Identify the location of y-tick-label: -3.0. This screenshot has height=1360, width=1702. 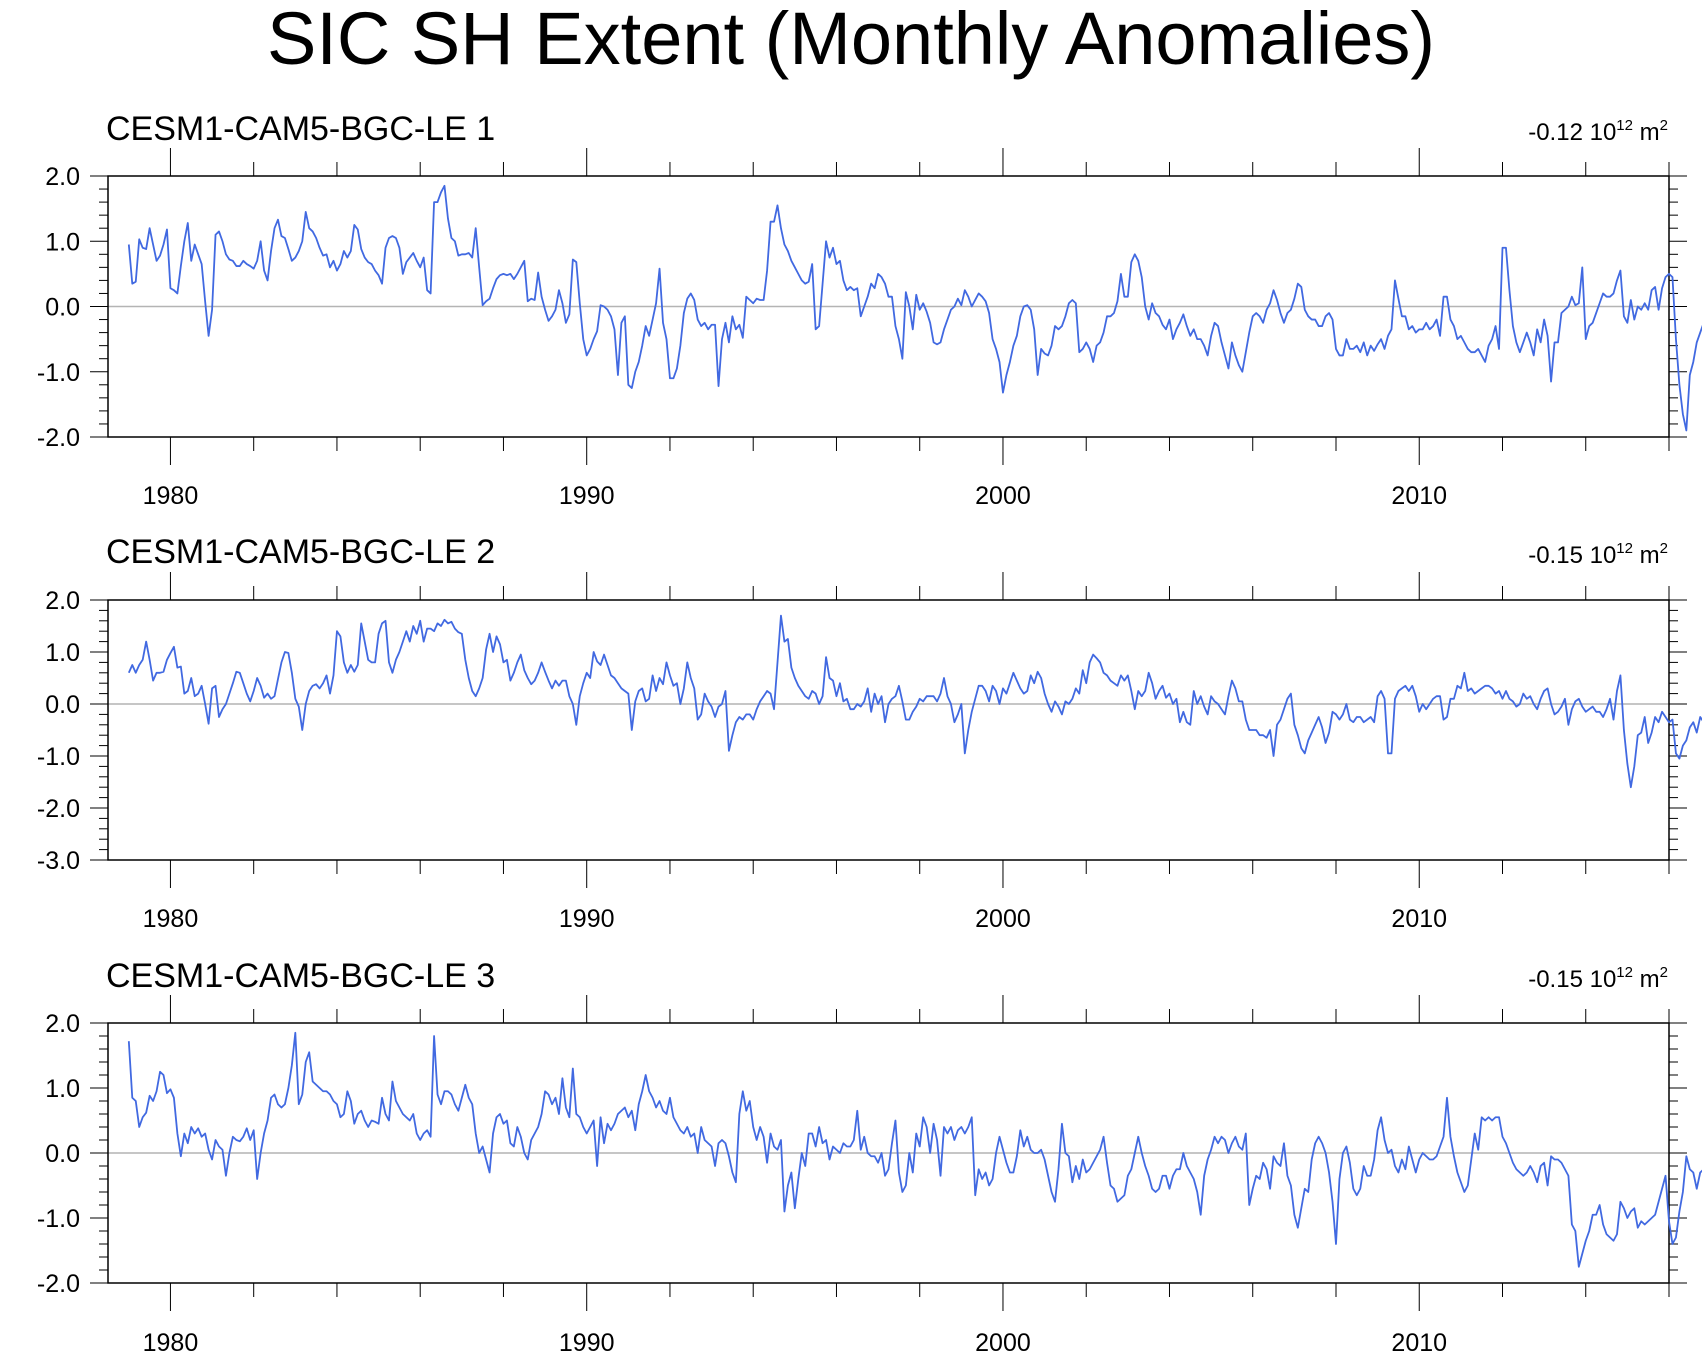
(58, 861).